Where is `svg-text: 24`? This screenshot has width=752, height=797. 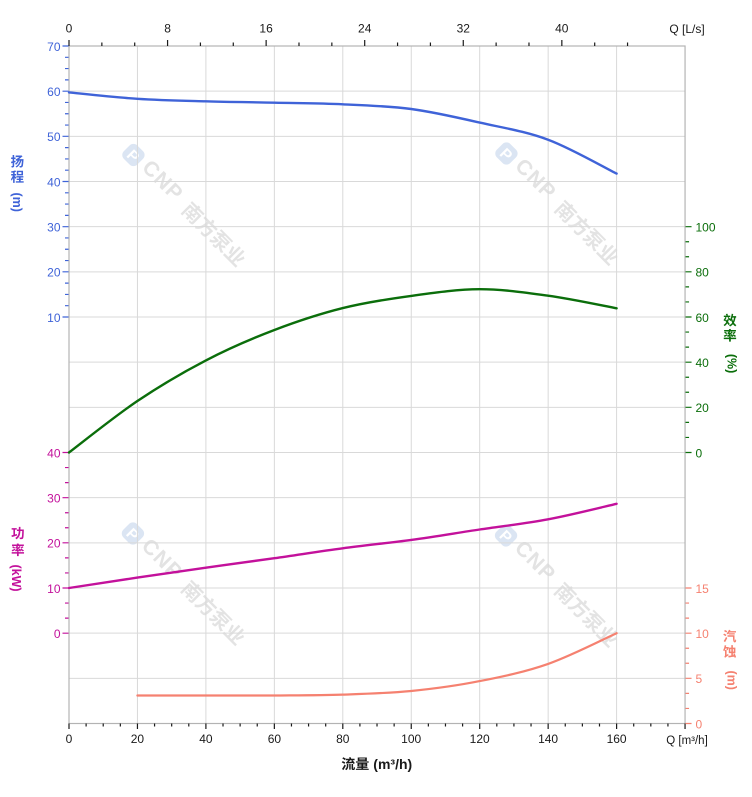
svg-text: 24 is located at coordinates (365, 29).